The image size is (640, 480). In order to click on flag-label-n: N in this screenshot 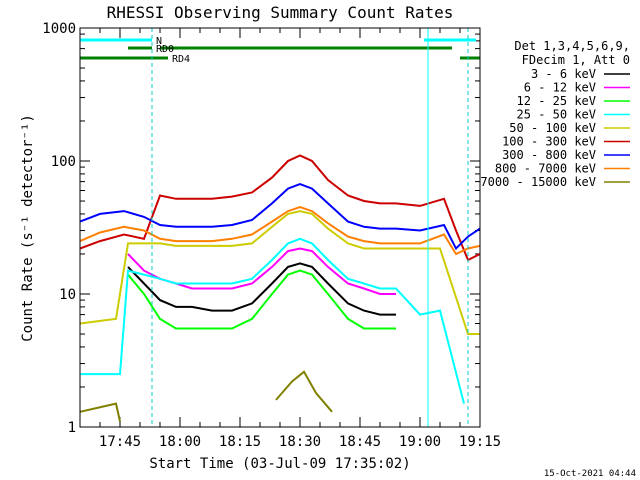, I will do `click(159, 41)`.